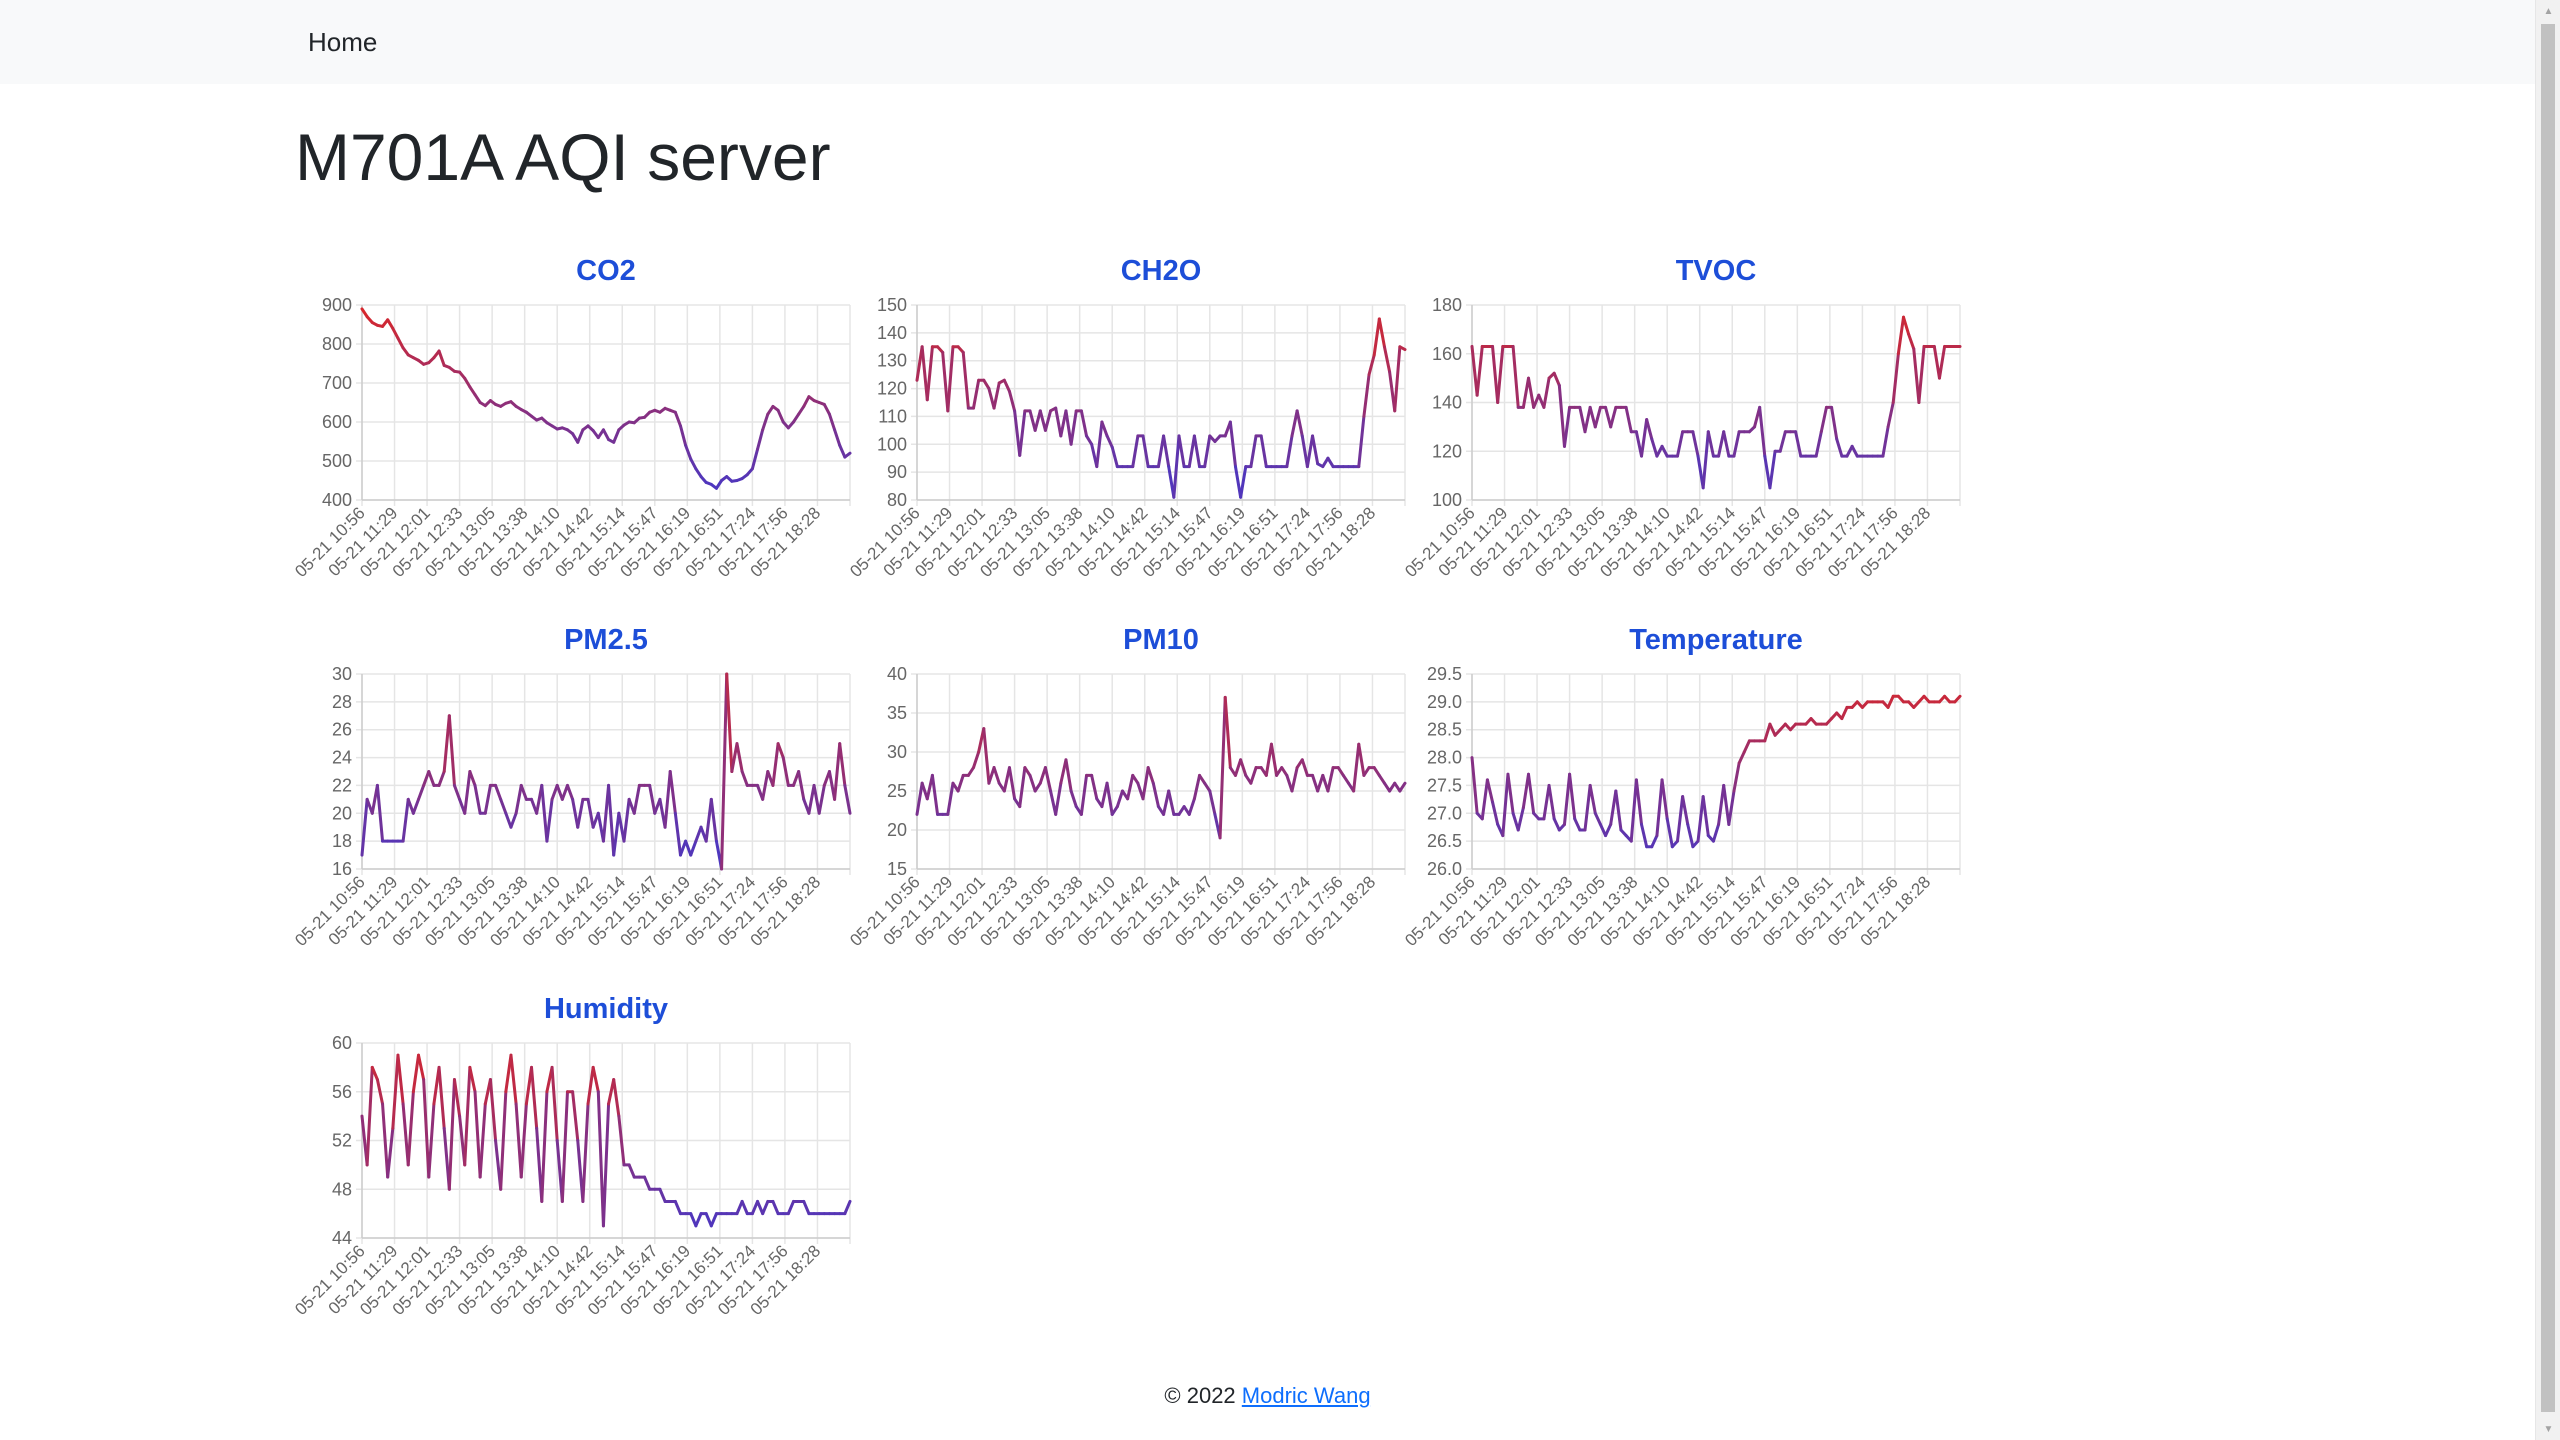 The width and height of the screenshot is (2560, 1440). Describe the element at coordinates (1444, 674) in the screenshot. I see `y-tick-label: 29.5` at that location.